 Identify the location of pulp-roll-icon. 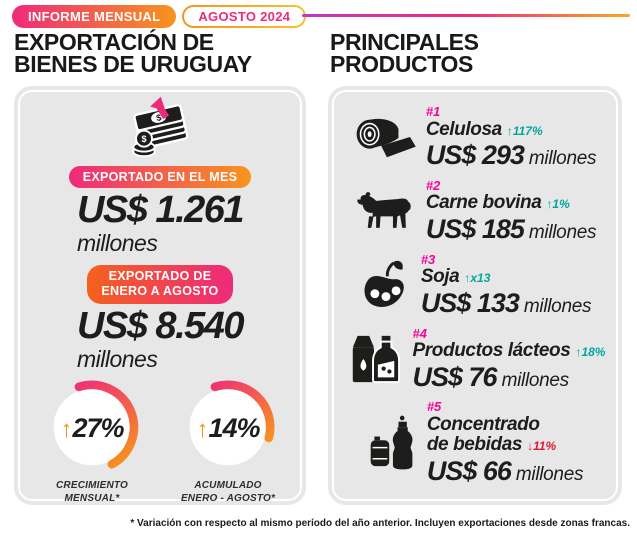
(385, 138).